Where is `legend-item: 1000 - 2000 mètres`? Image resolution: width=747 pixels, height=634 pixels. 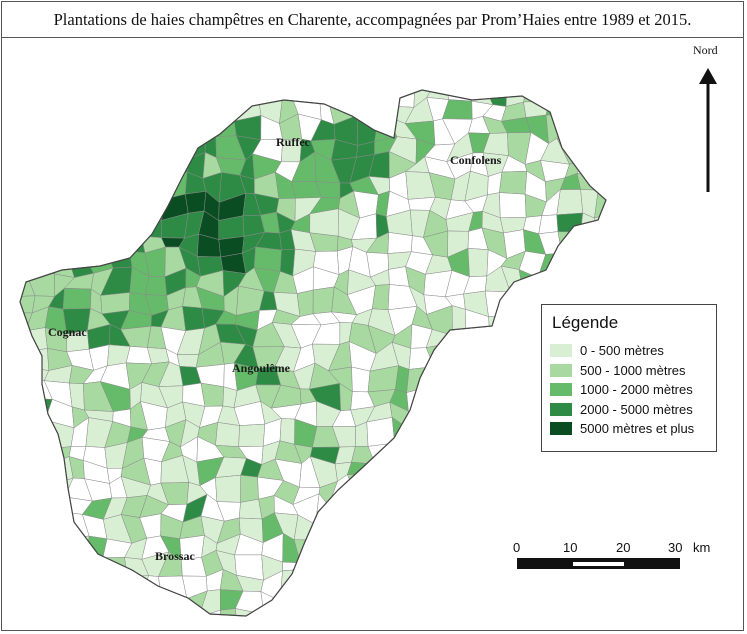 legend-item: 1000 - 2000 mètres is located at coordinates (629, 390).